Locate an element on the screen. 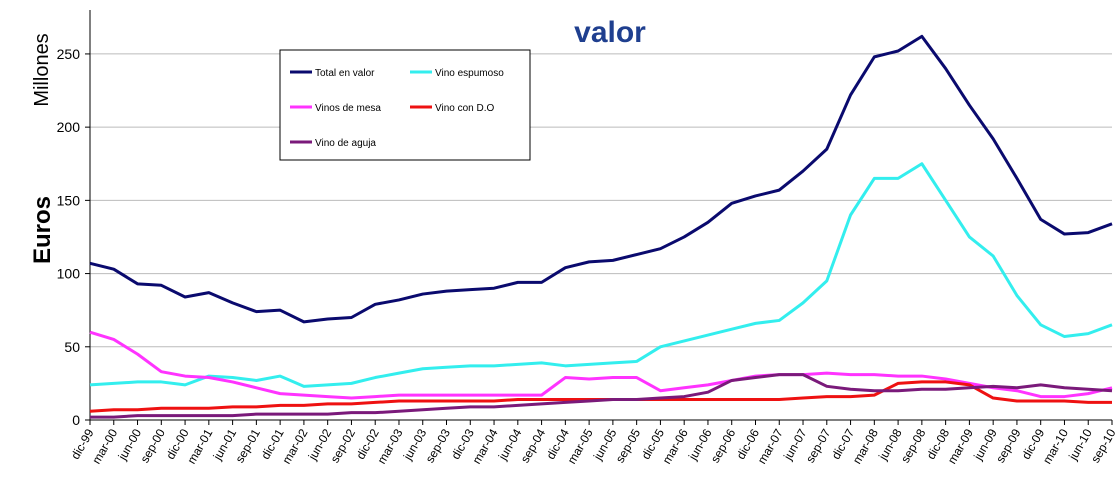 The height and width of the screenshot is (479, 1116). y-tick-label: 250 is located at coordinates (69, 54).